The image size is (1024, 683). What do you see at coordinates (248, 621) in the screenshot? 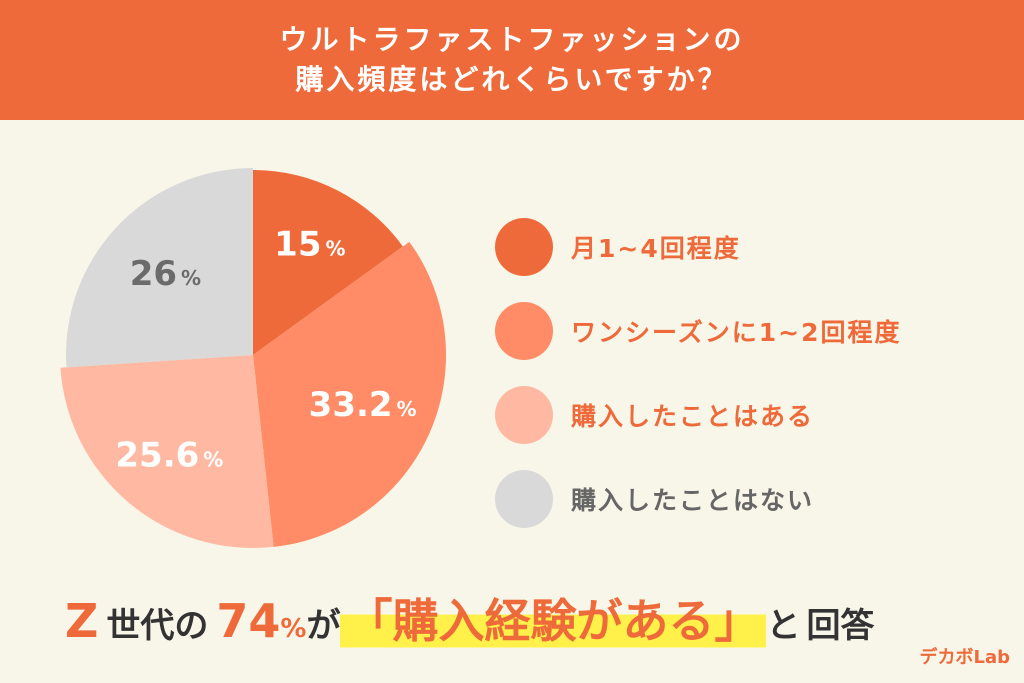
I see `percent-value: 74` at bounding box center [248, 621].